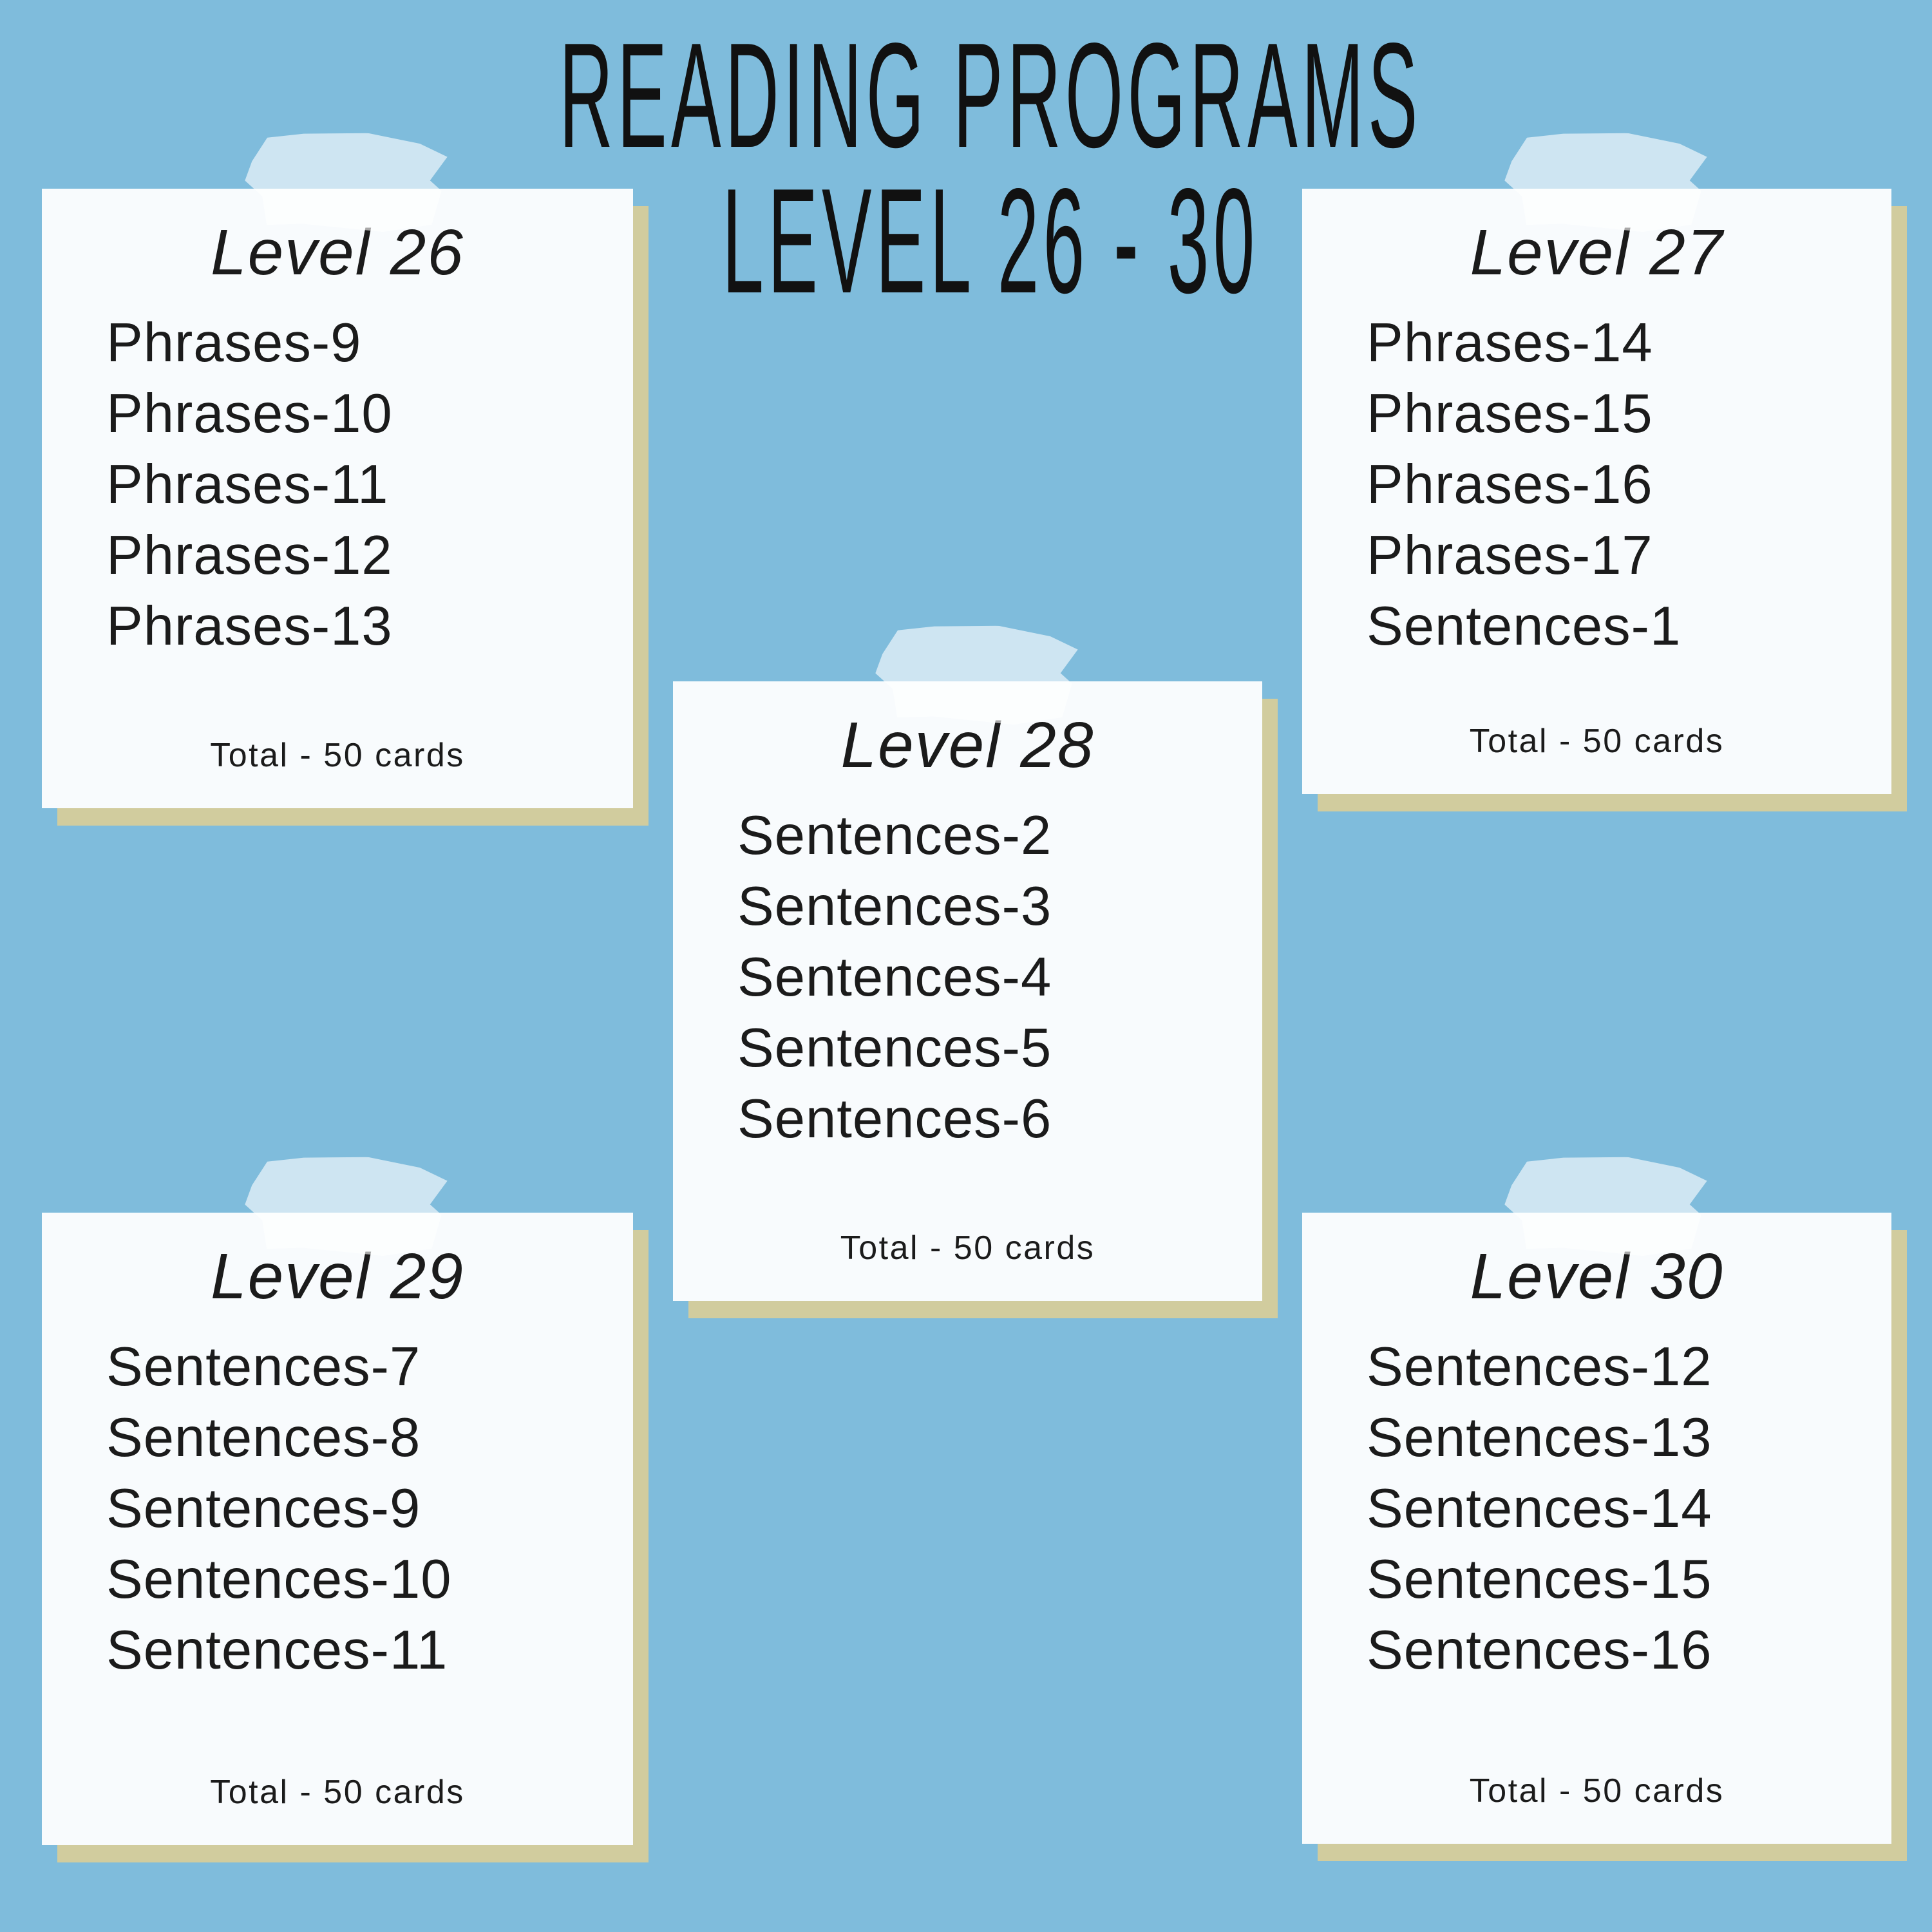 Image resolution: width=1932 pixels, height=1932 pixels. What do you see at coordinates (1539, 1366) in the screenshot?
I see `list-item: Sentences-12` at bounding box center [1539, 1366].